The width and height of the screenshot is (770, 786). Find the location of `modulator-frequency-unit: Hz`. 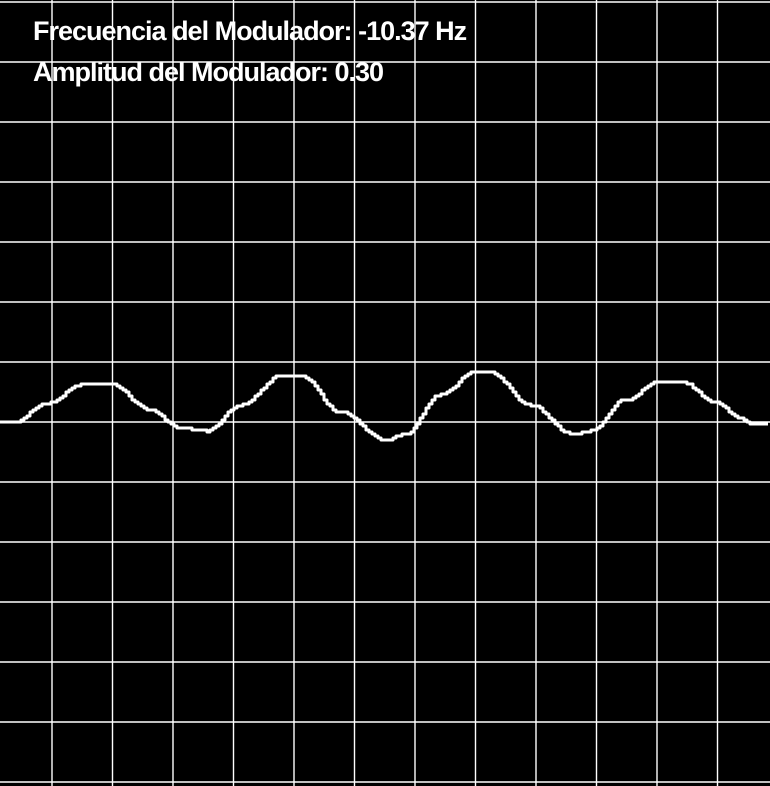

modulator-frequency-unit: Hz is located at coordinates (451, 31).